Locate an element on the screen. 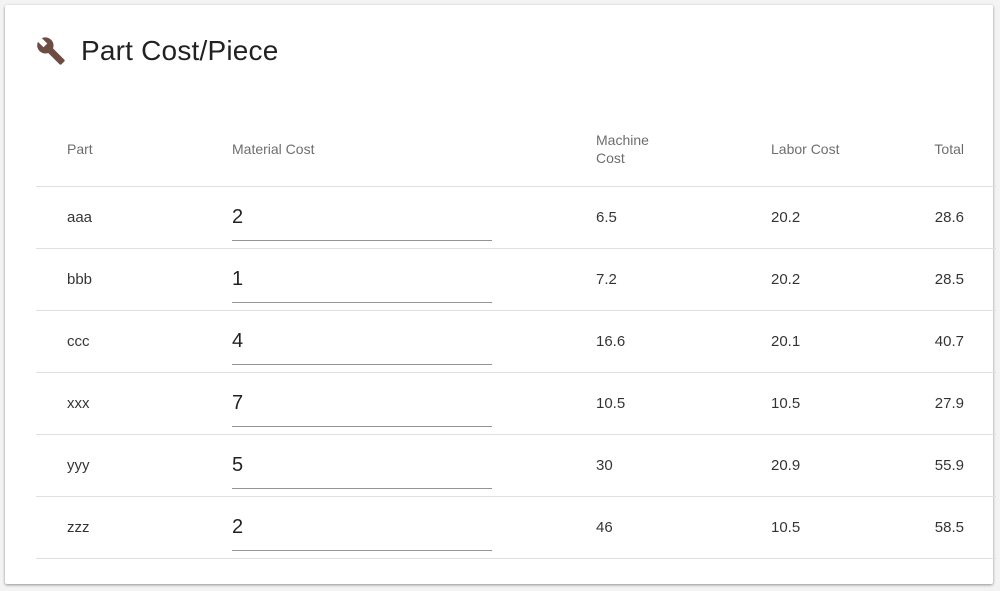 The width and height of the screenshot is (1000, 591). header-labor-label: Labor Cost is located at coordinates (805, 148).